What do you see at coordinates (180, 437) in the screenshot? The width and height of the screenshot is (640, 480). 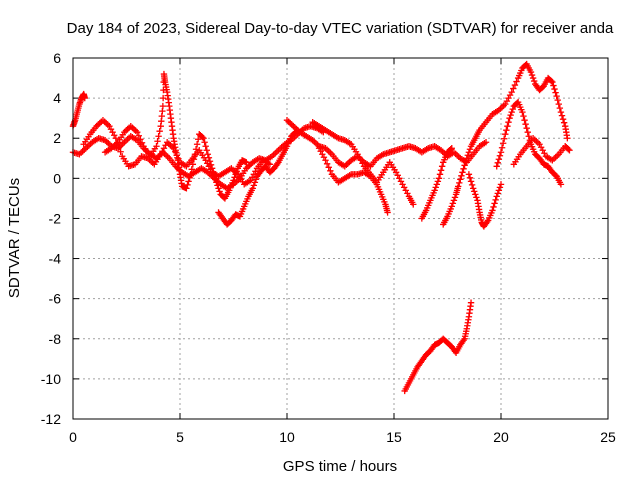 I see `x-tick-label: 5` at bounding box center [180, 437].